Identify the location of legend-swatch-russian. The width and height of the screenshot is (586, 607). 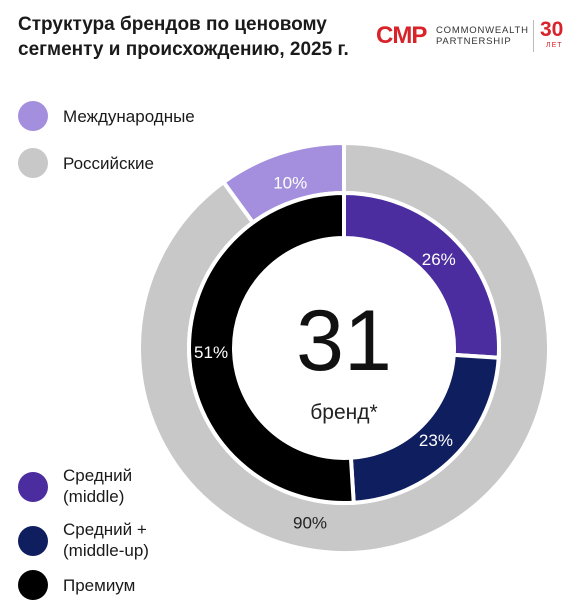
(33, 163).